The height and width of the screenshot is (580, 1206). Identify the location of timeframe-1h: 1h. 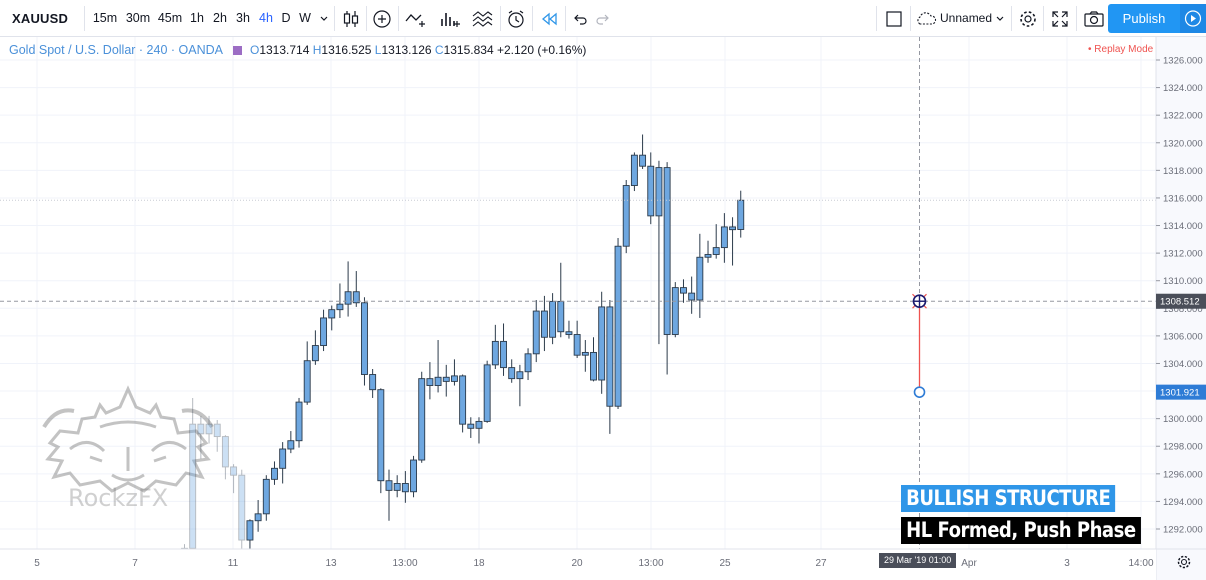
(197, 18).